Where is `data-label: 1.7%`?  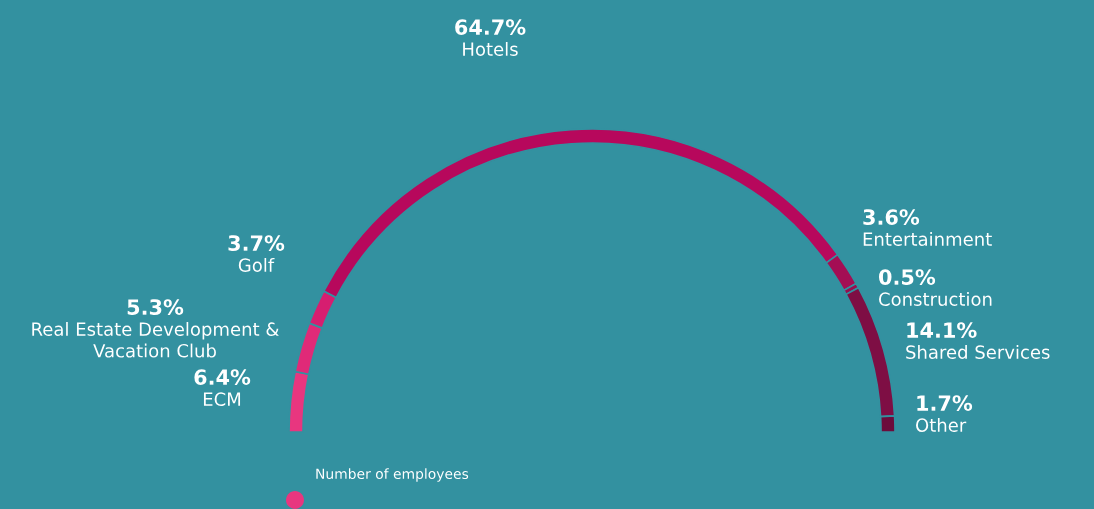
data-label: 1.7% is located at coordinates (945, 403).